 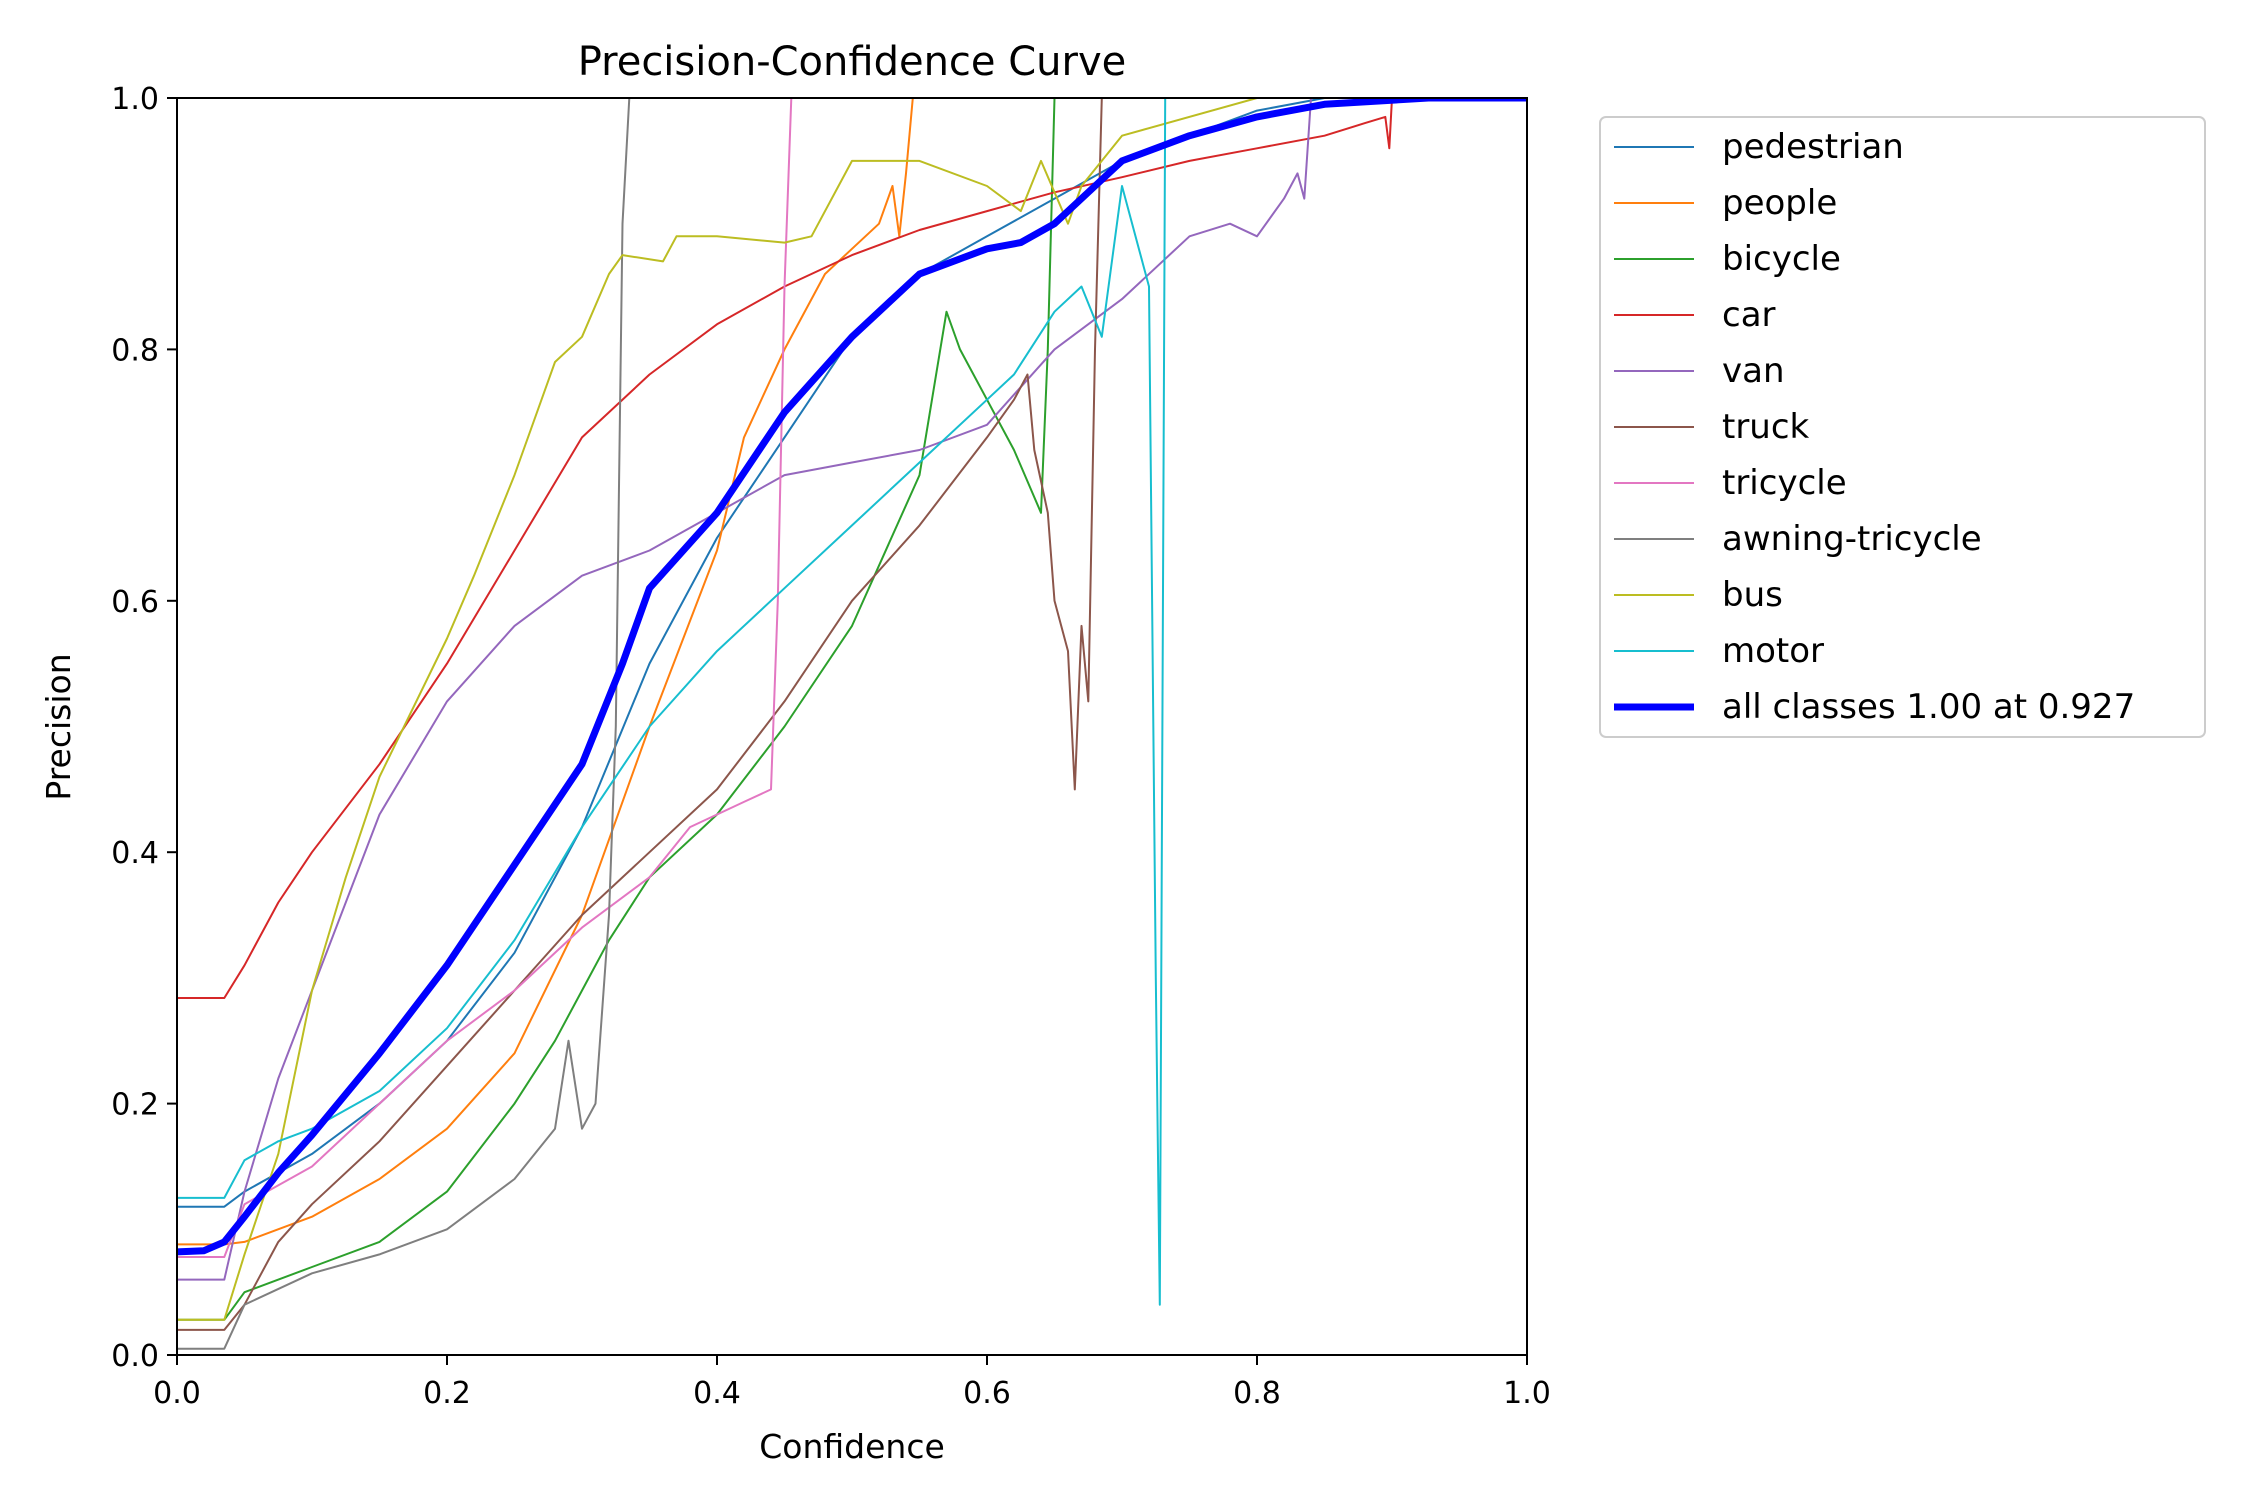 What do you see at coordinates (852, 62) in the screenshot?
I see `chart-title: Precision-Confidence Curve` at bounding box center [852, 62].